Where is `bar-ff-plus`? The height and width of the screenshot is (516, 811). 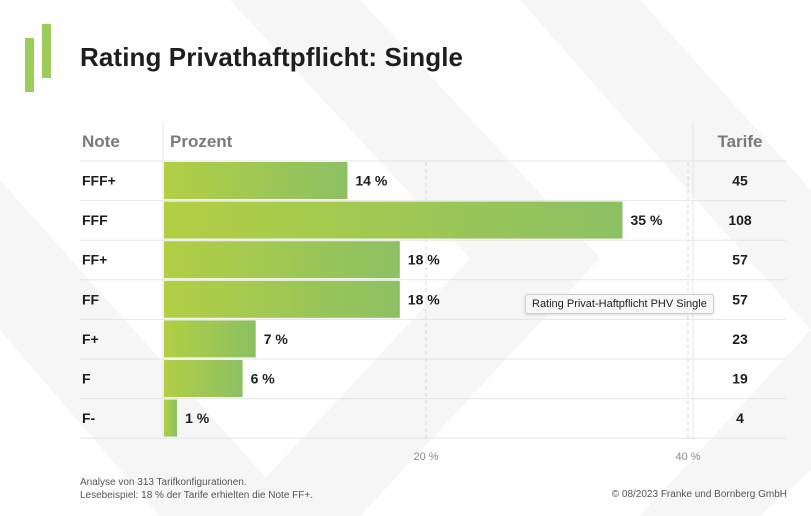 bar-ff-plus is located at coordinates (282, 260).